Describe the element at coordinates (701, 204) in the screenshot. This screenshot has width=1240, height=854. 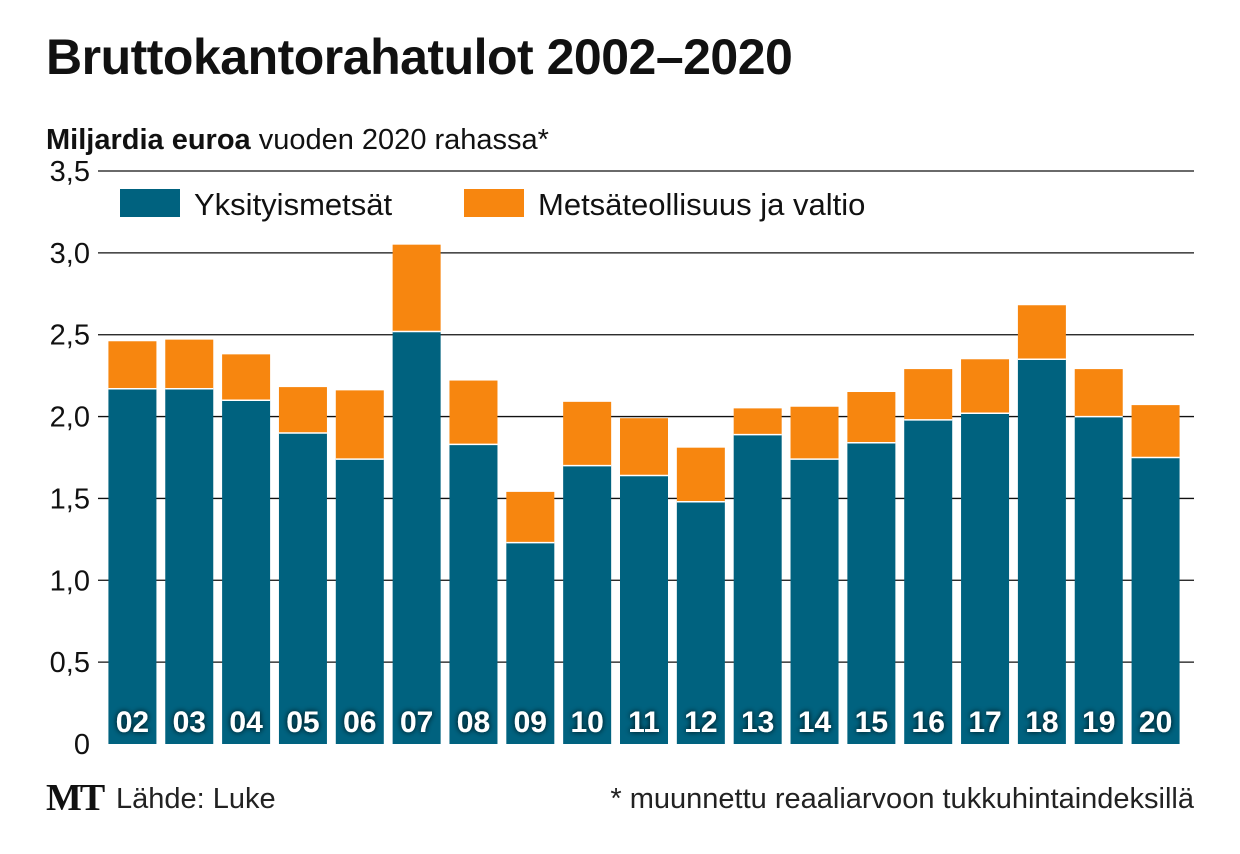
I see `legend-label: Metsäteollisuus ja valtio` at that location.